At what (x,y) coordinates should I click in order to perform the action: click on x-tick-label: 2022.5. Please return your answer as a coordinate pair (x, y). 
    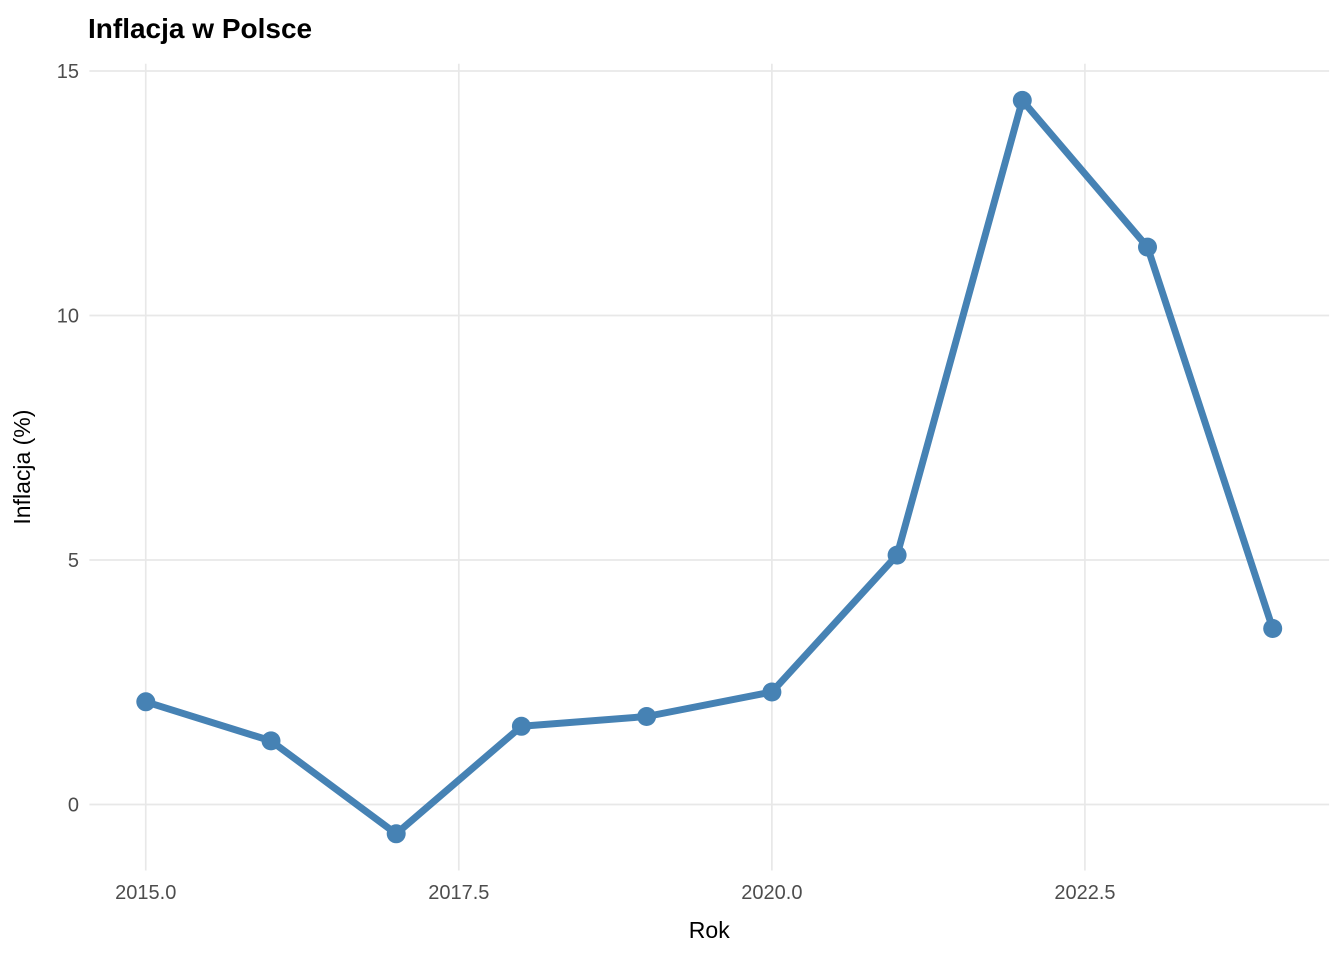
    Looking at the image, I should click on (1084, 893).